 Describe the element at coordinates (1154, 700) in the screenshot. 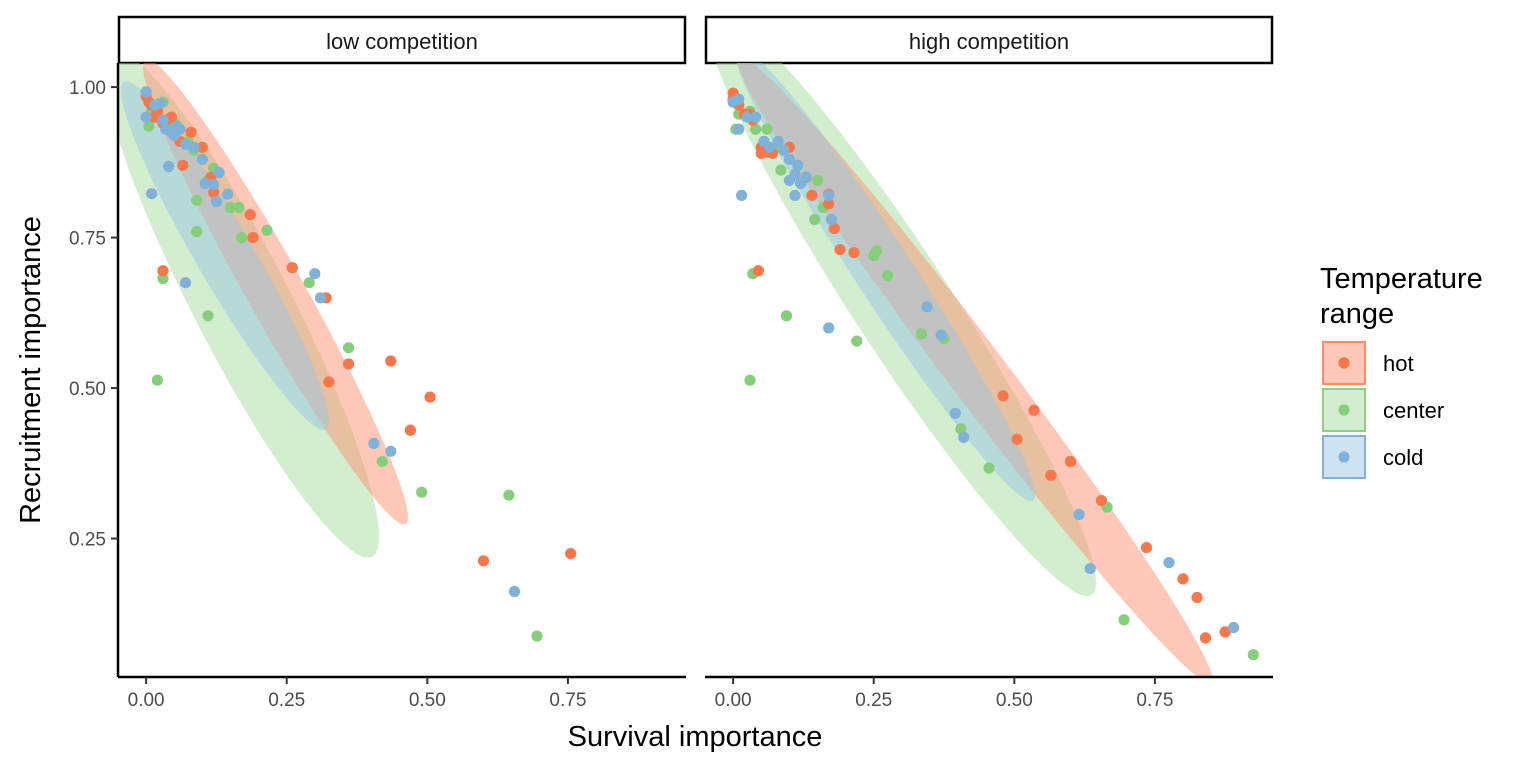

I see `x-tick-label: 0.75` at that location.